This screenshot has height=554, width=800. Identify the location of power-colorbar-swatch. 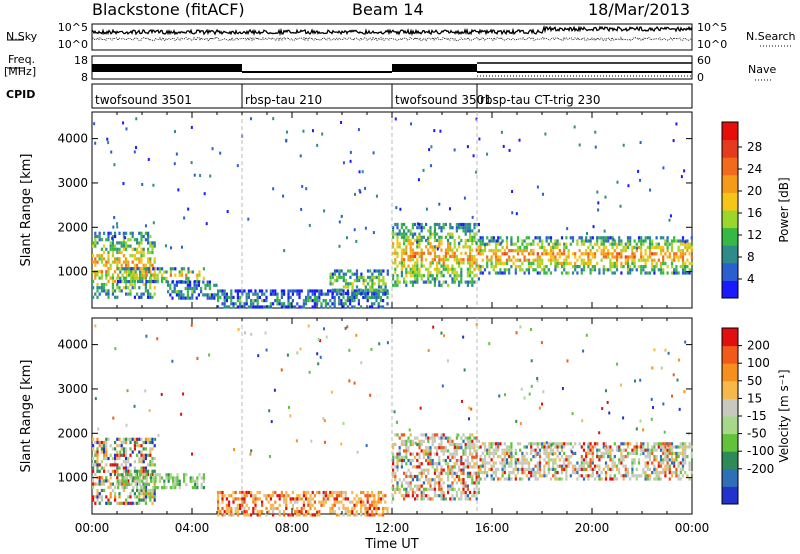
(730, 148).